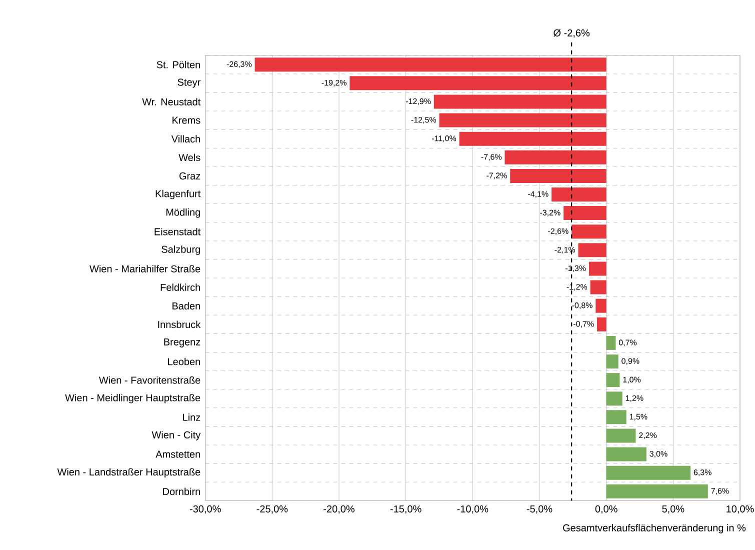 The image size is (755, 550). Describe the element at coordinates (186, 306) in the screenshot. I see `y-tick-label: Baden` at that location.